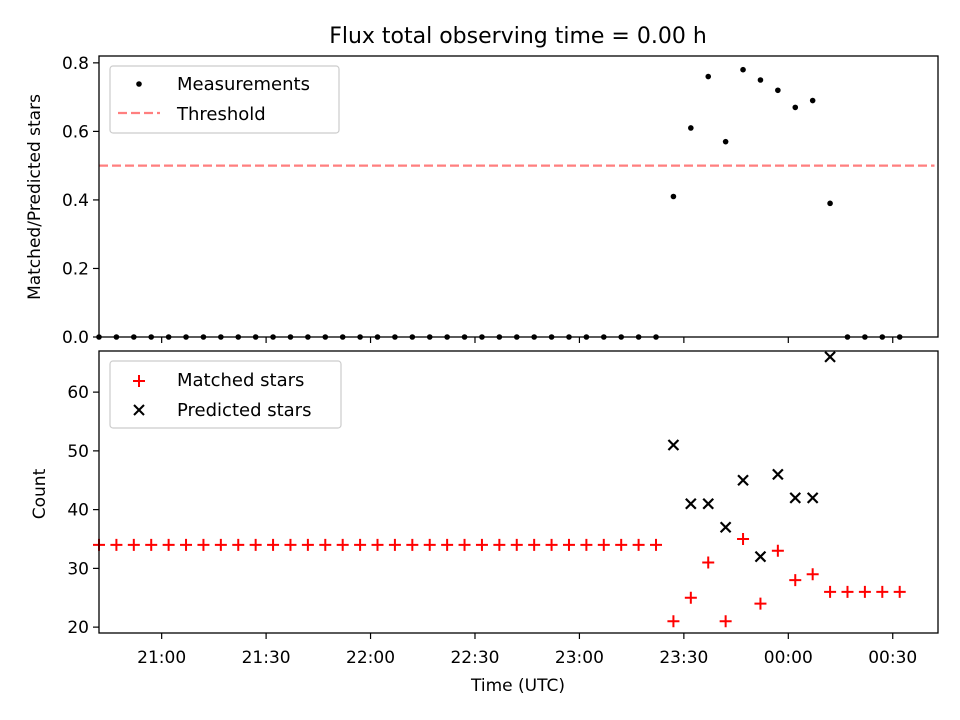 The width and height of the screenshot is (960, 720). I want to click on x-tick-label: 00:00, so click(788, 658).